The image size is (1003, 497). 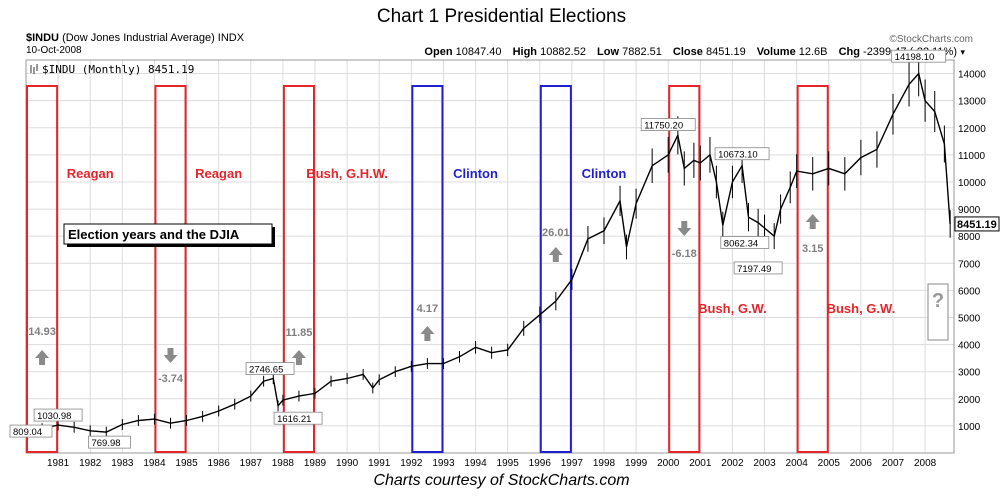 I want to click on x-tick-label: 1985, so click(x=186, y=463).